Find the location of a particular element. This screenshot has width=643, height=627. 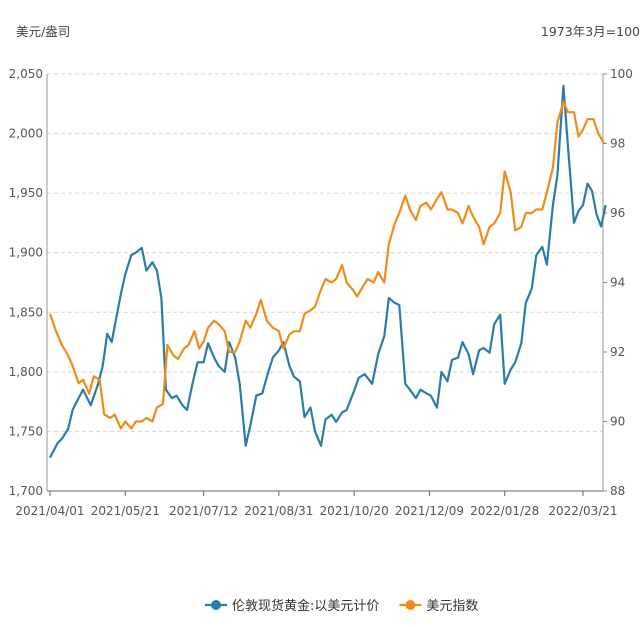

left-axis-unit: 美元/盎司 is located at coordinates (43, 31).